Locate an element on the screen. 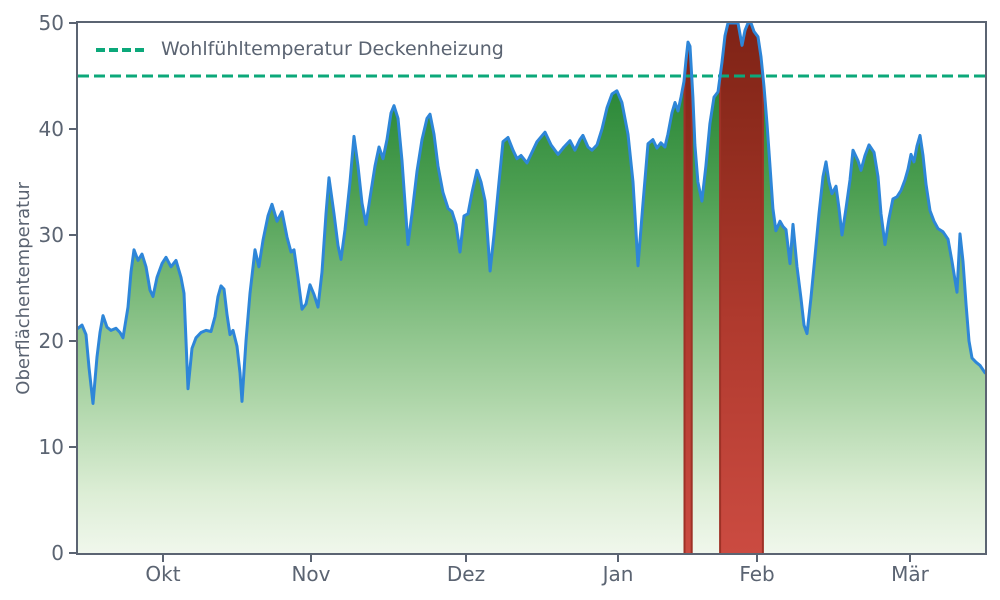  over-threshold-regions is located at coordinates (723, 288).